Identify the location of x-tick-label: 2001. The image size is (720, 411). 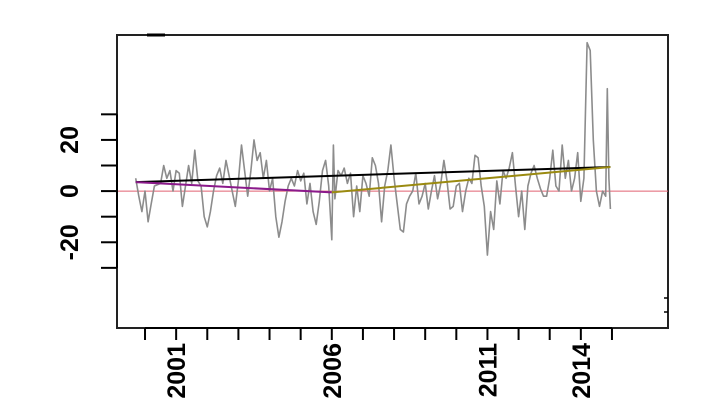
(177, 371).